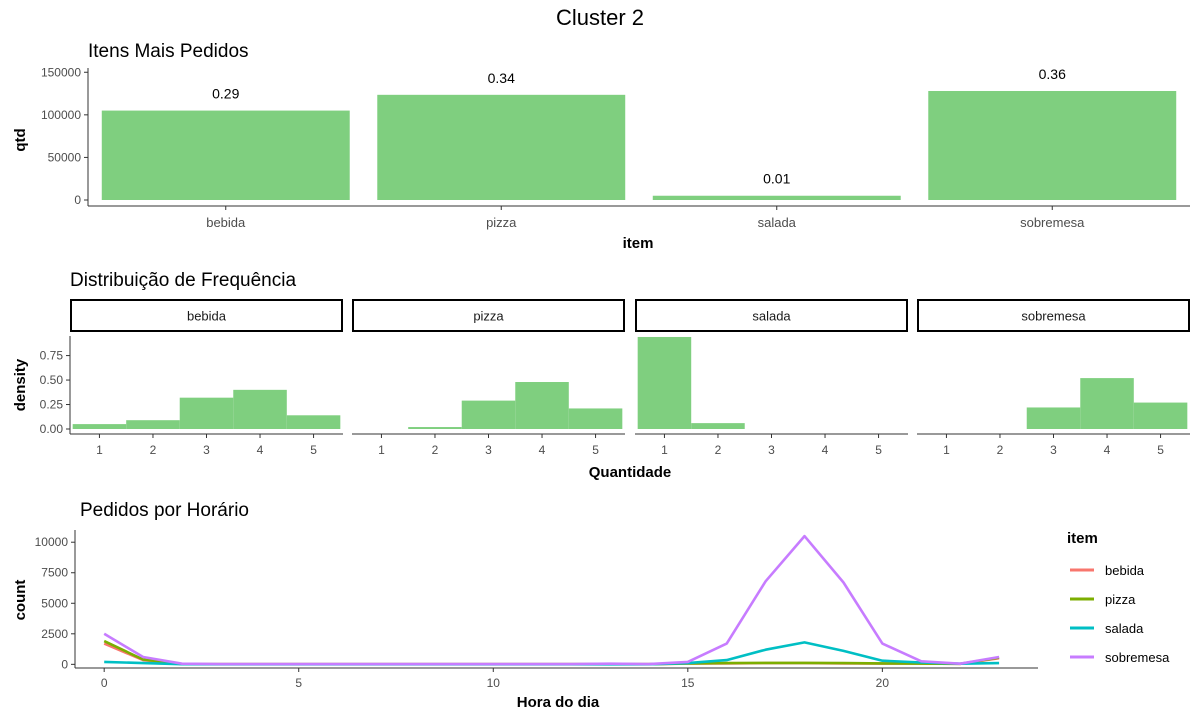 The image size is (1200, 720). Describe the element at coordinates (52, 542) in the screenshot. I see `y-tick-label: 10000` at that location.